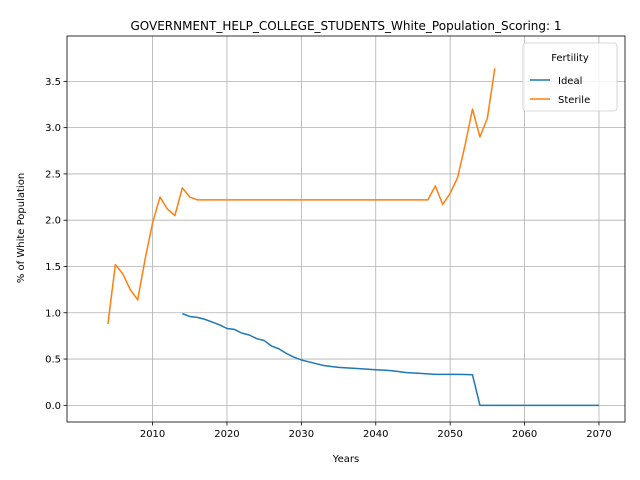 The image size is (640, 480). I want to click on y-tick-label: 1.5, so click(53, 267).